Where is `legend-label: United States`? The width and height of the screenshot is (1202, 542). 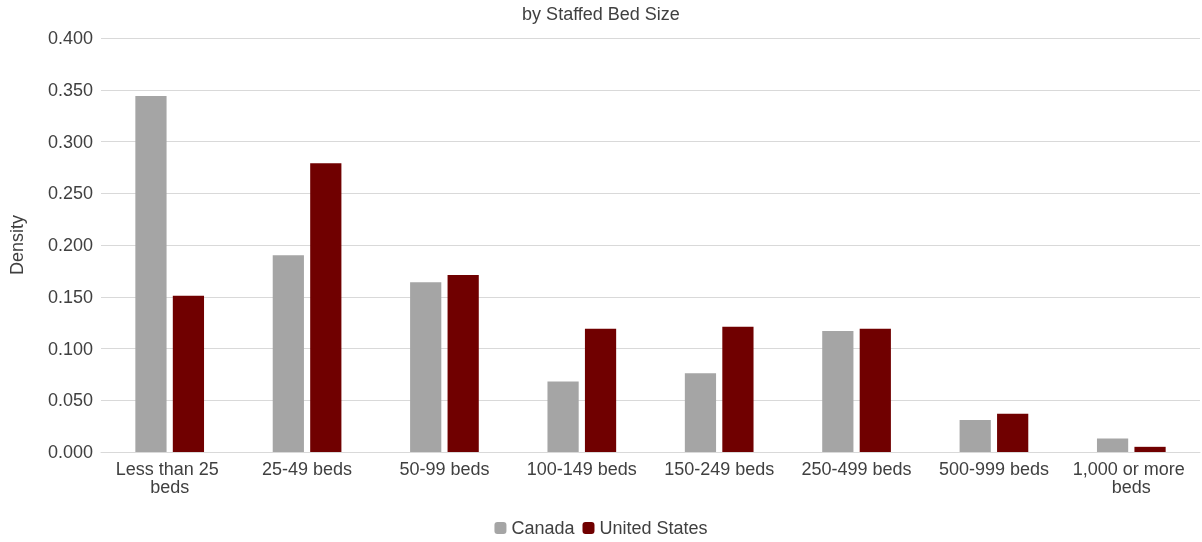 legend-label: United States is located at coordinates (653, 528).